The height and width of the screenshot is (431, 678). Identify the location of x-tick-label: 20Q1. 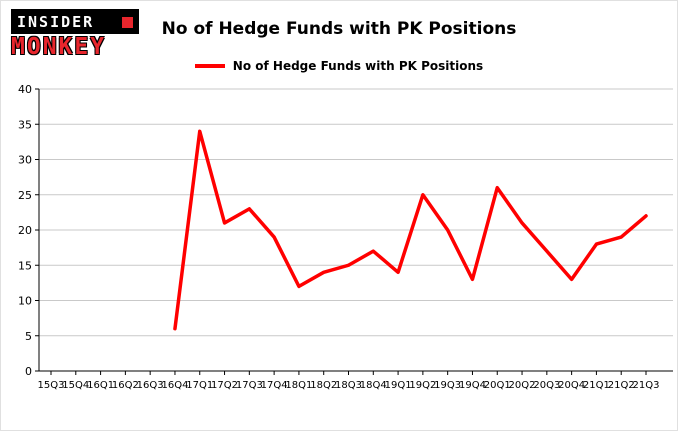
(497, 385).